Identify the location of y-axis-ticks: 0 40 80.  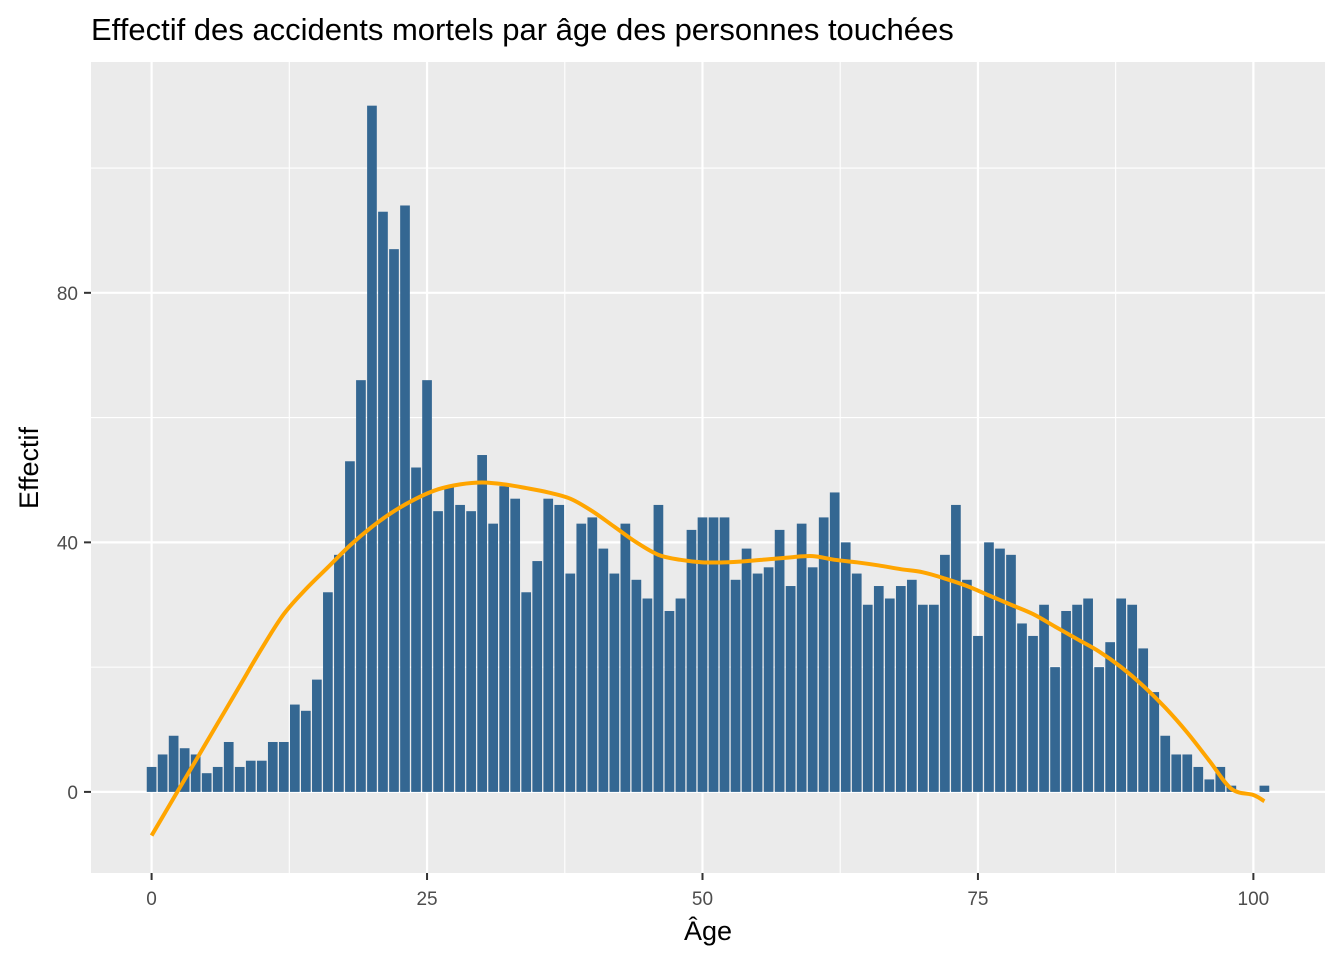
(74, 544).